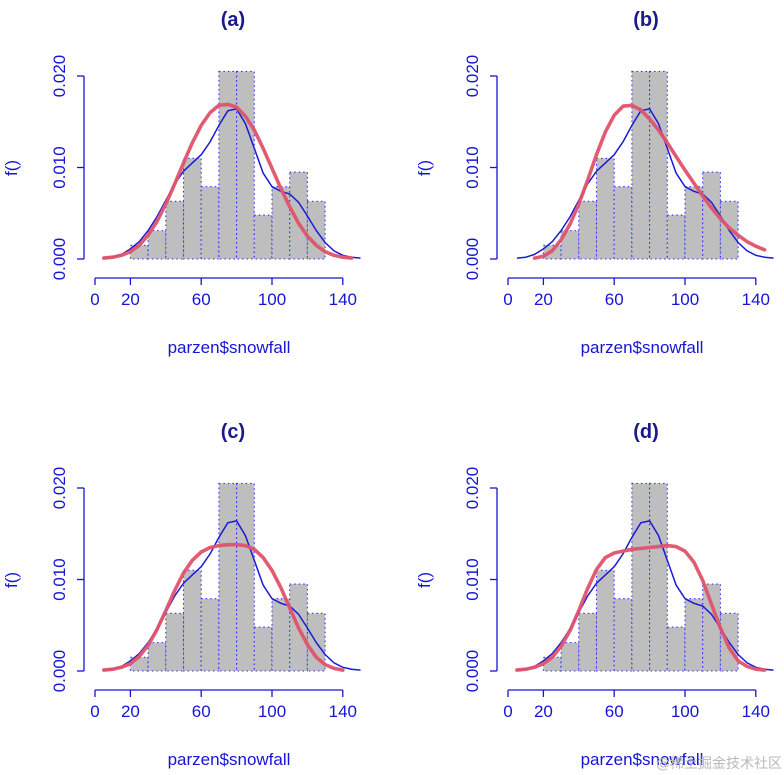 This screenshot has width=784, height=775. I want to click on panel-title: (d), so click(646, 432).